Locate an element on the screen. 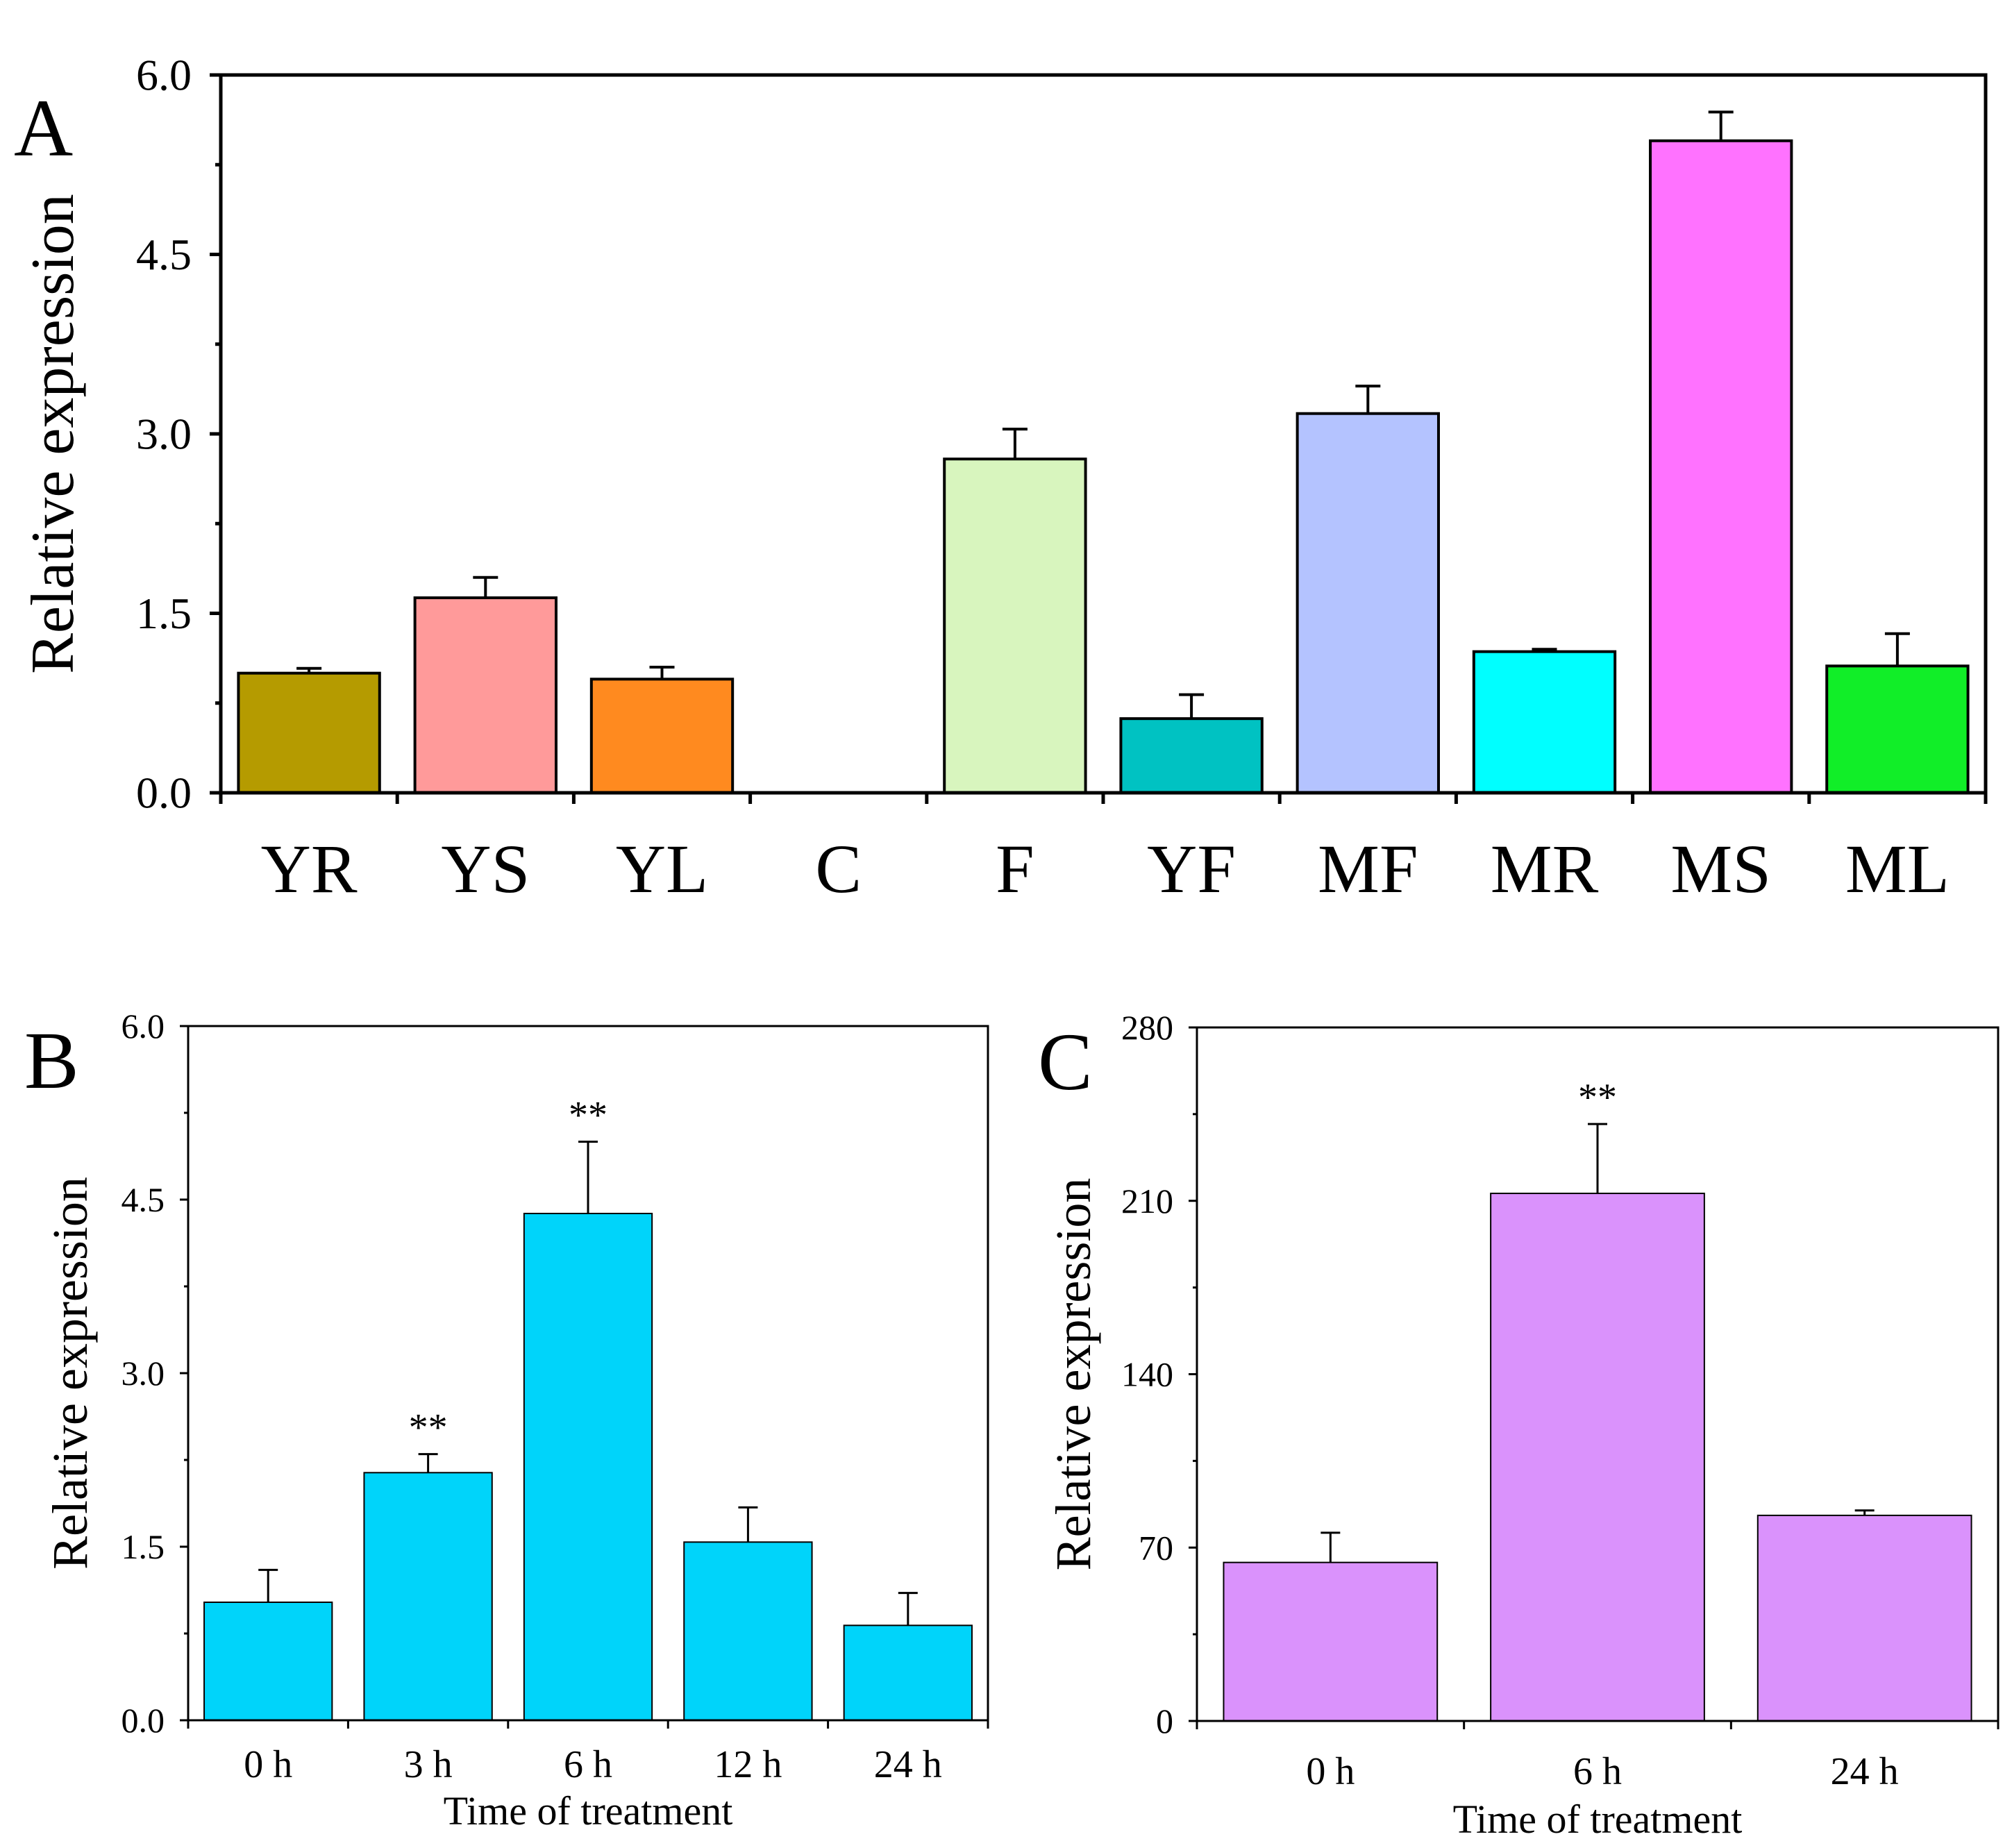 This screenshot has width=2012, height=1848. panel-label: C is located at coordinates (1065, 1061).